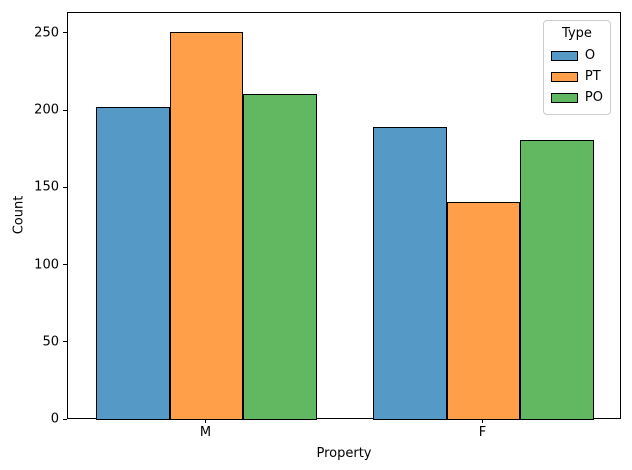 The height and width of the screenshot is (470, 632). Describe the element at coordinates (54, 419) in the screenshot. I see `y-tick-label: 0` at that location.